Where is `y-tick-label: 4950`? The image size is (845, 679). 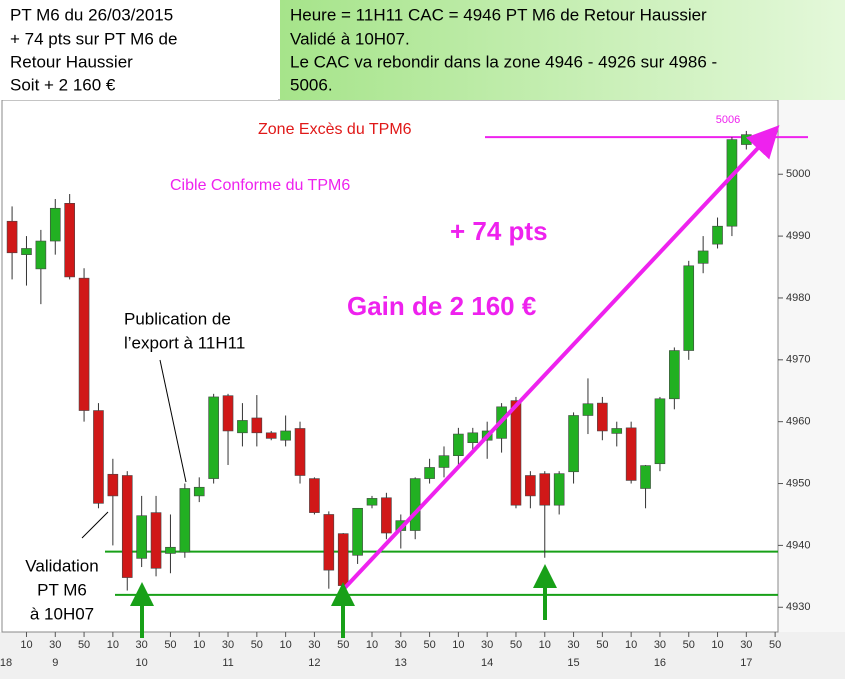
y-tick-label: 4950 is located at coordinates (798, 483).